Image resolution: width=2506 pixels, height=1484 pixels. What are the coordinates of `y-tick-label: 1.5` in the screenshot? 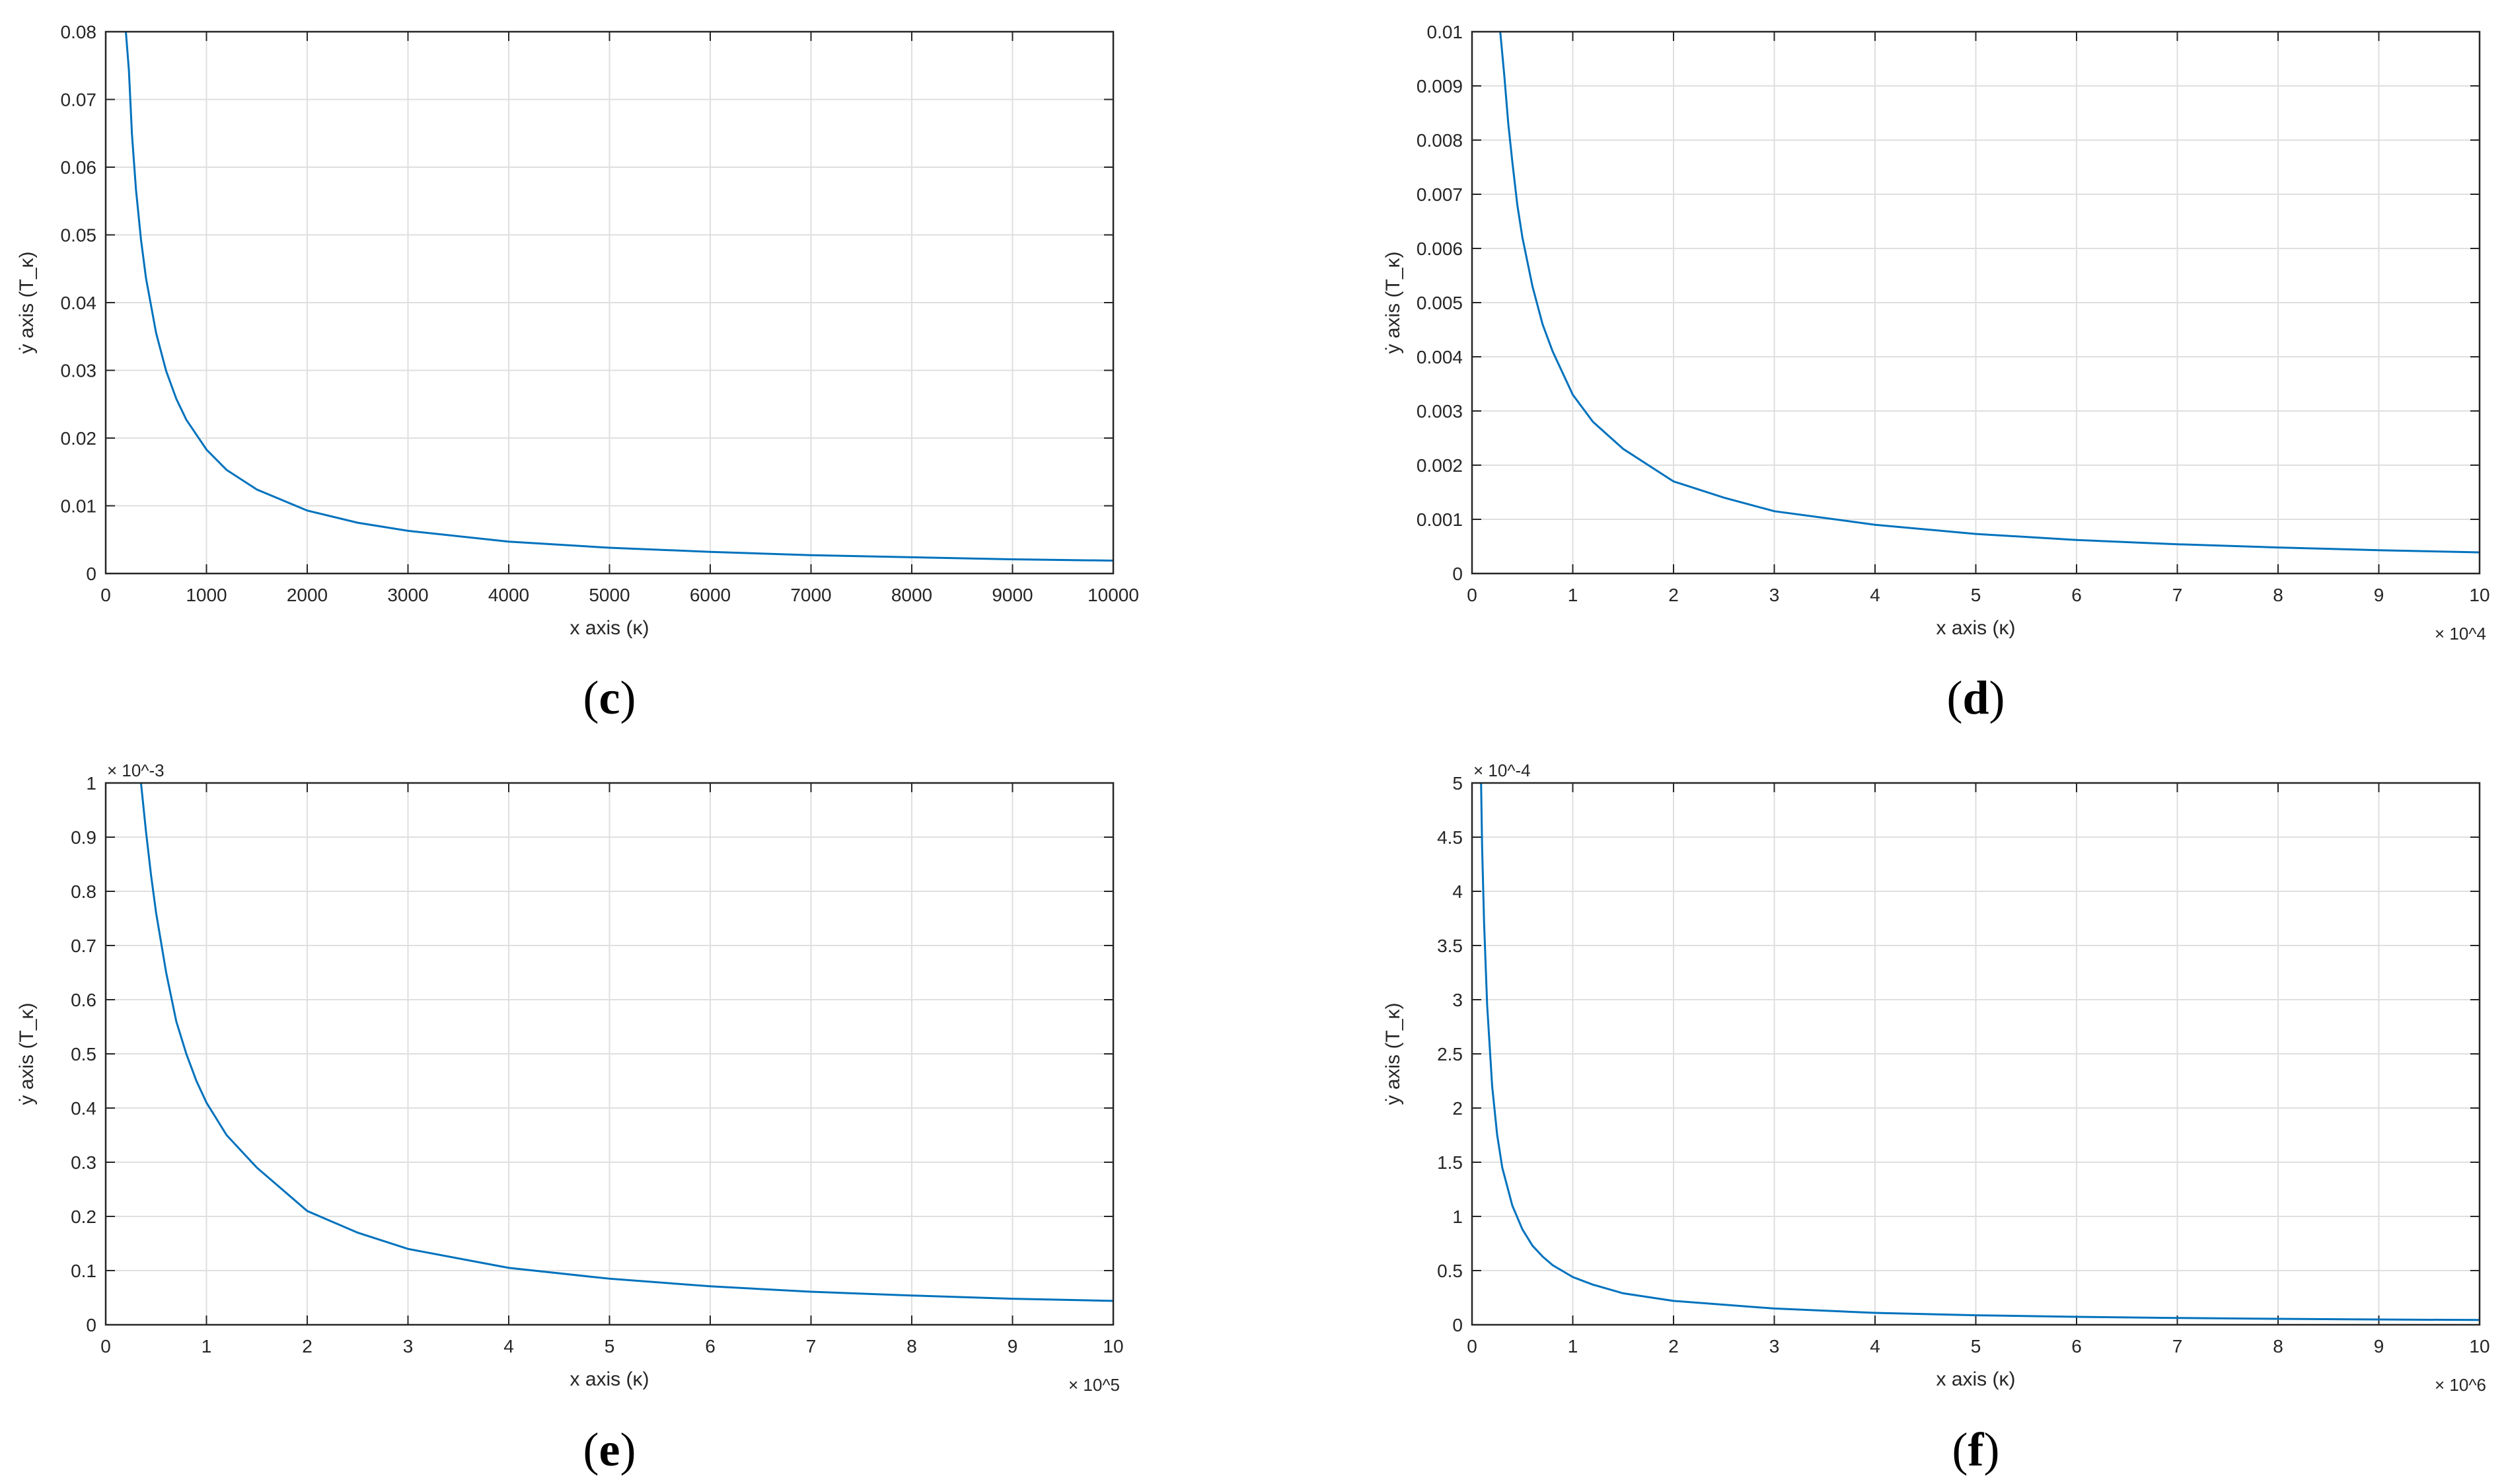 It's located at (1450, 1162).